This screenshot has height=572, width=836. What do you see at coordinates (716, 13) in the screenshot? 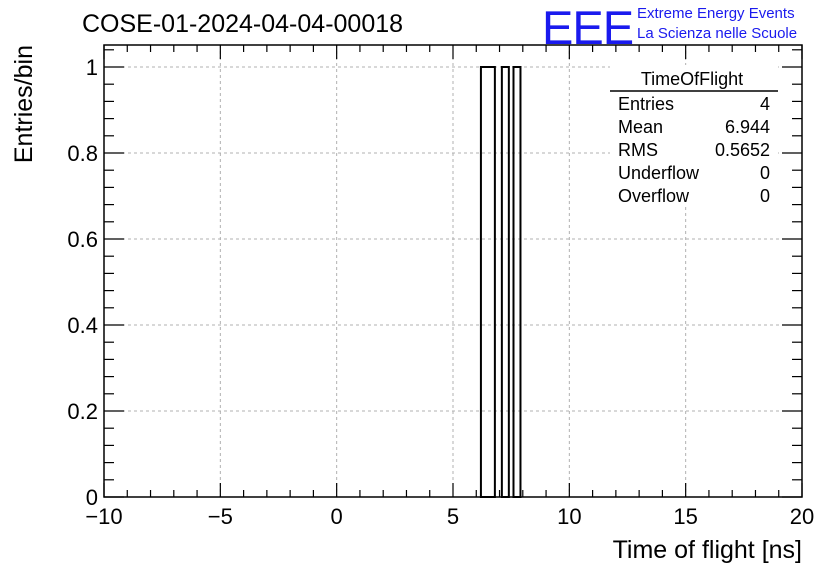
I see `logo-line-1: Extreme Energy Events` at bounding box center [716, 13].